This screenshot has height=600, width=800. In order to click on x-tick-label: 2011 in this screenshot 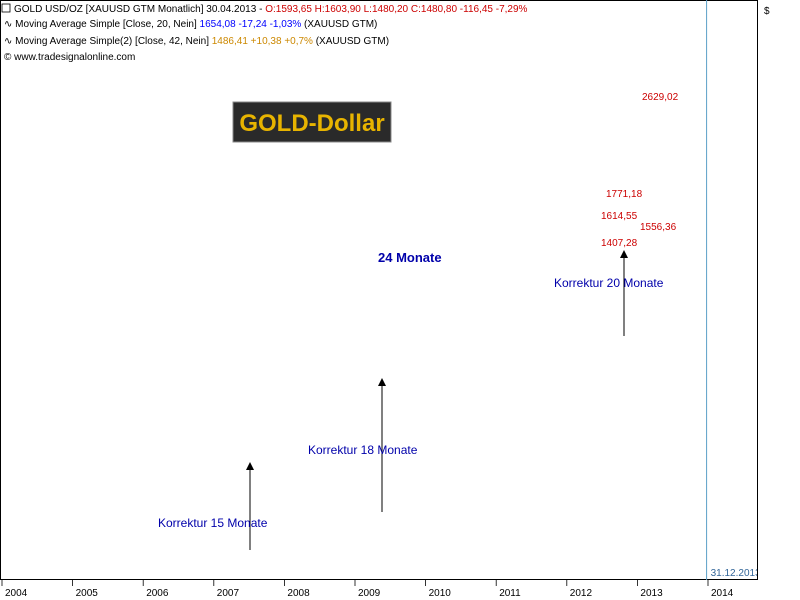, I will do `click(510, 593)`.